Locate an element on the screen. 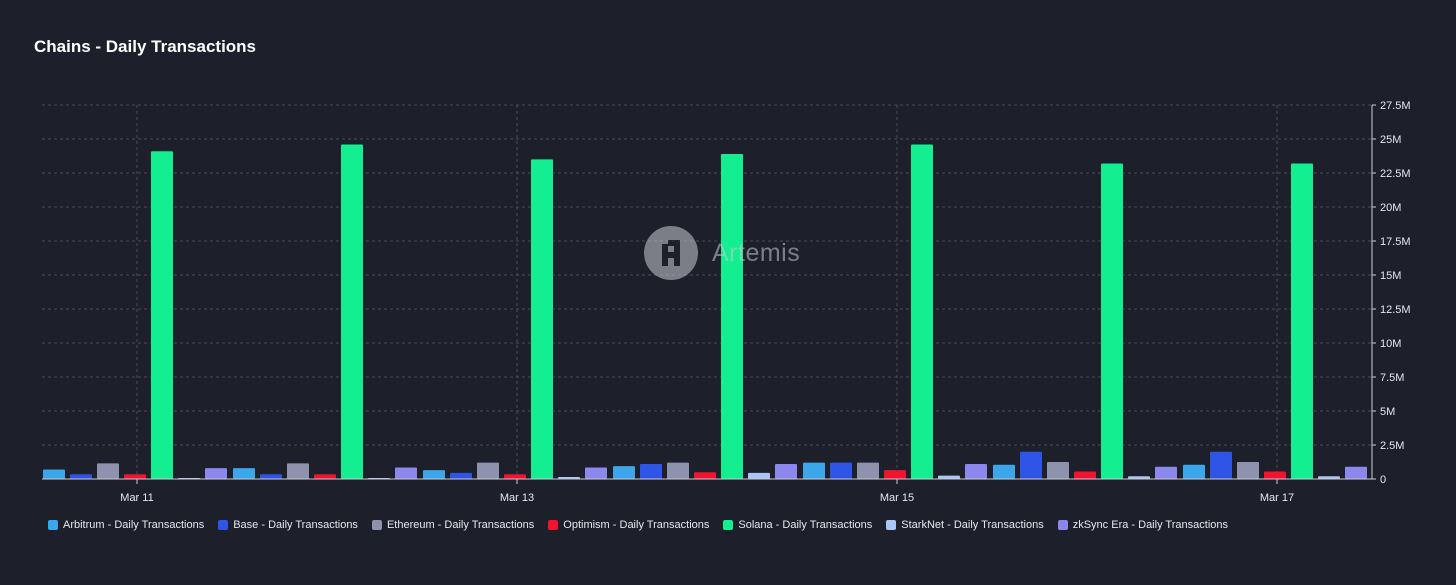 Image resolution: width=1456 pixels, height=585 pixels. legend-label: Optimism - Daily Transactions is located at coordinates (636, 525).